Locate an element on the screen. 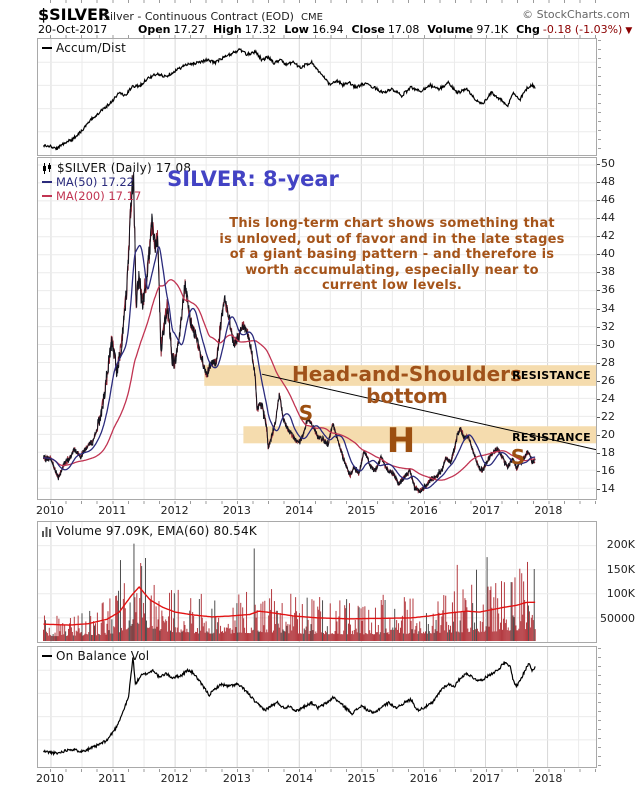  quote-value: 17.32 is located at coordinates (260, 29).